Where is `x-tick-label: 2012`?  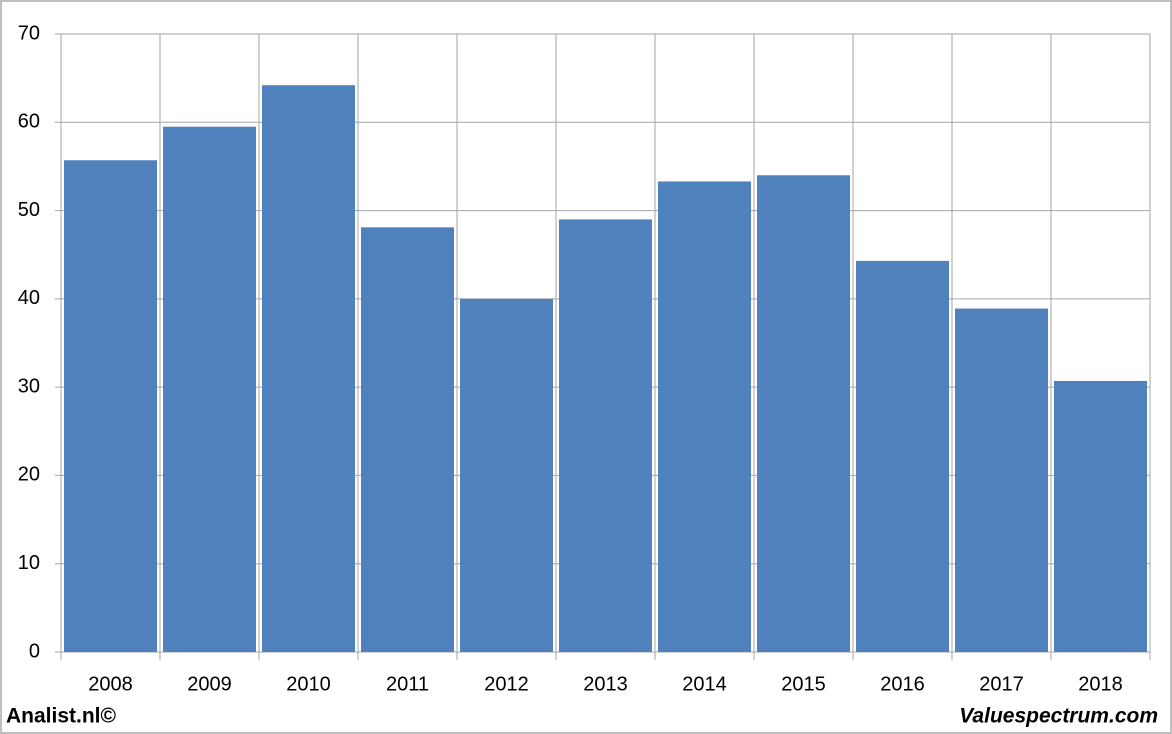 x-tick-label: 2012 is located at coordinates (506, 684).